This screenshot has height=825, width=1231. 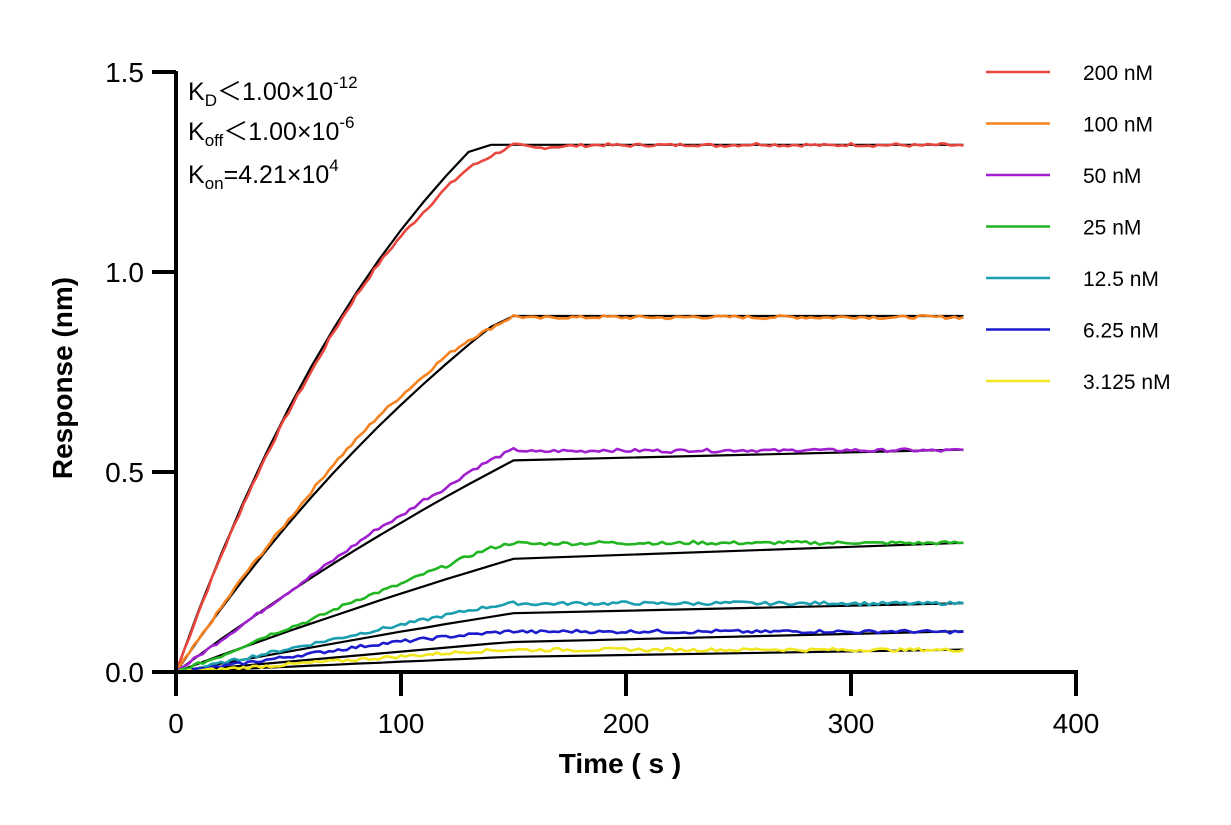 I want to click on x-tick-label: 300, so click(x=851, y=723).